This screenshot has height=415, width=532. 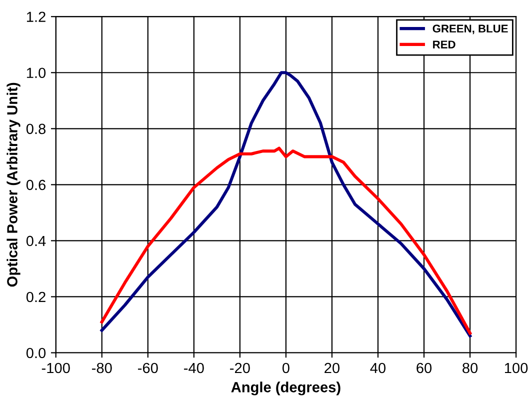 What do you see at coordinates (470, 29) in the screenshot?
I see `legend-label: GREEN, BLUE` at bounding box center [470, 29].